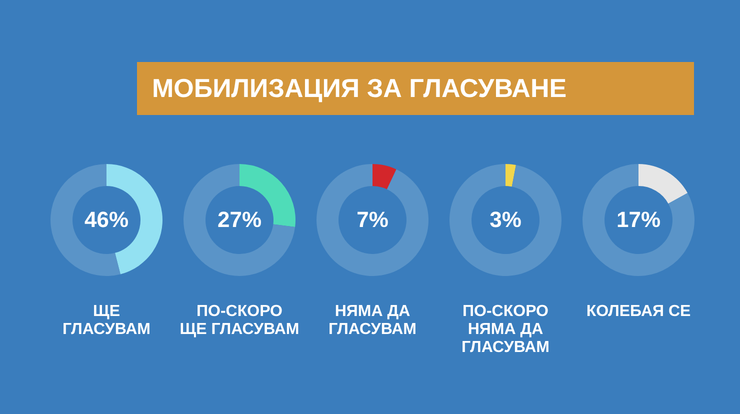 Image resolution: width=740 pixels, height=414 pixels. Describe the element at coordinates (240, 320) in the screenshot. I see `text: ПО-СКОРО ЩЕ ГЛАСУВАМ` at that location.